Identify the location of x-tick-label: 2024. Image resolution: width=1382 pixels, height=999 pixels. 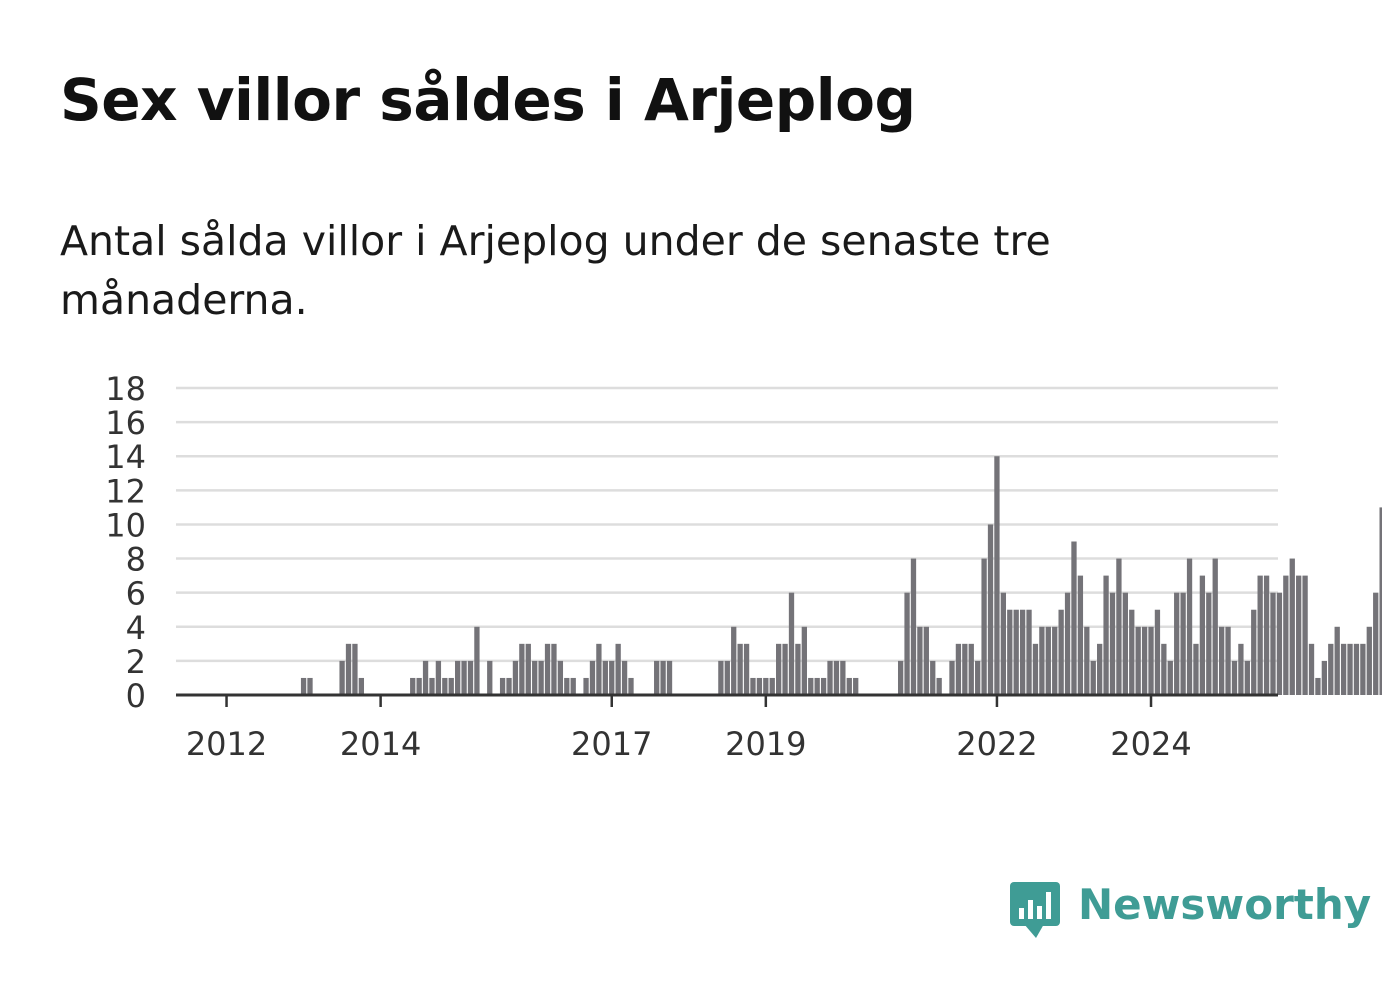
(1150, 744).